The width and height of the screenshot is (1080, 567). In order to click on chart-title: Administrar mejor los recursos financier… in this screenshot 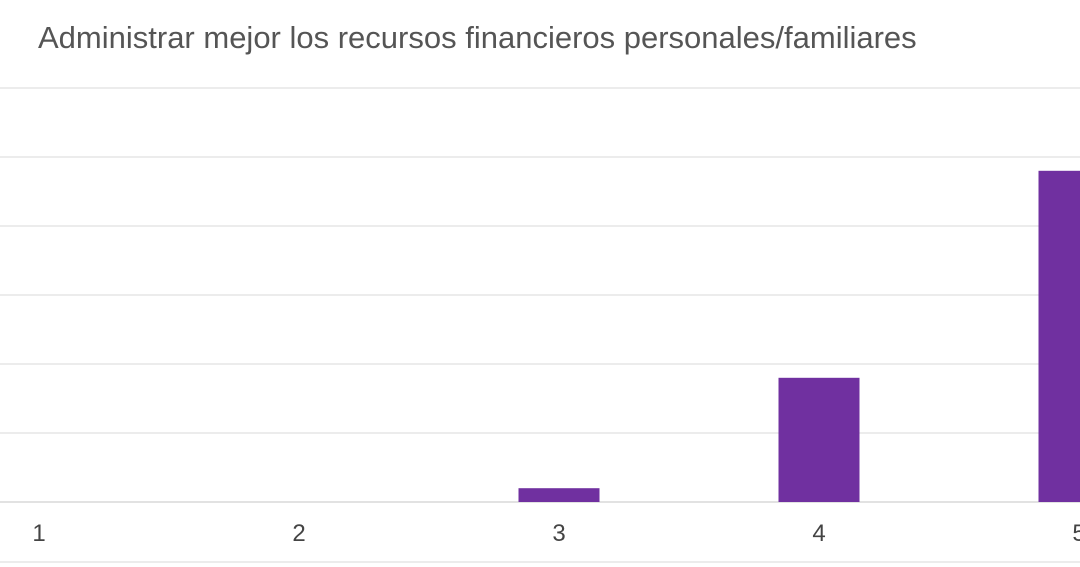, I will do `click(477, 37)`.